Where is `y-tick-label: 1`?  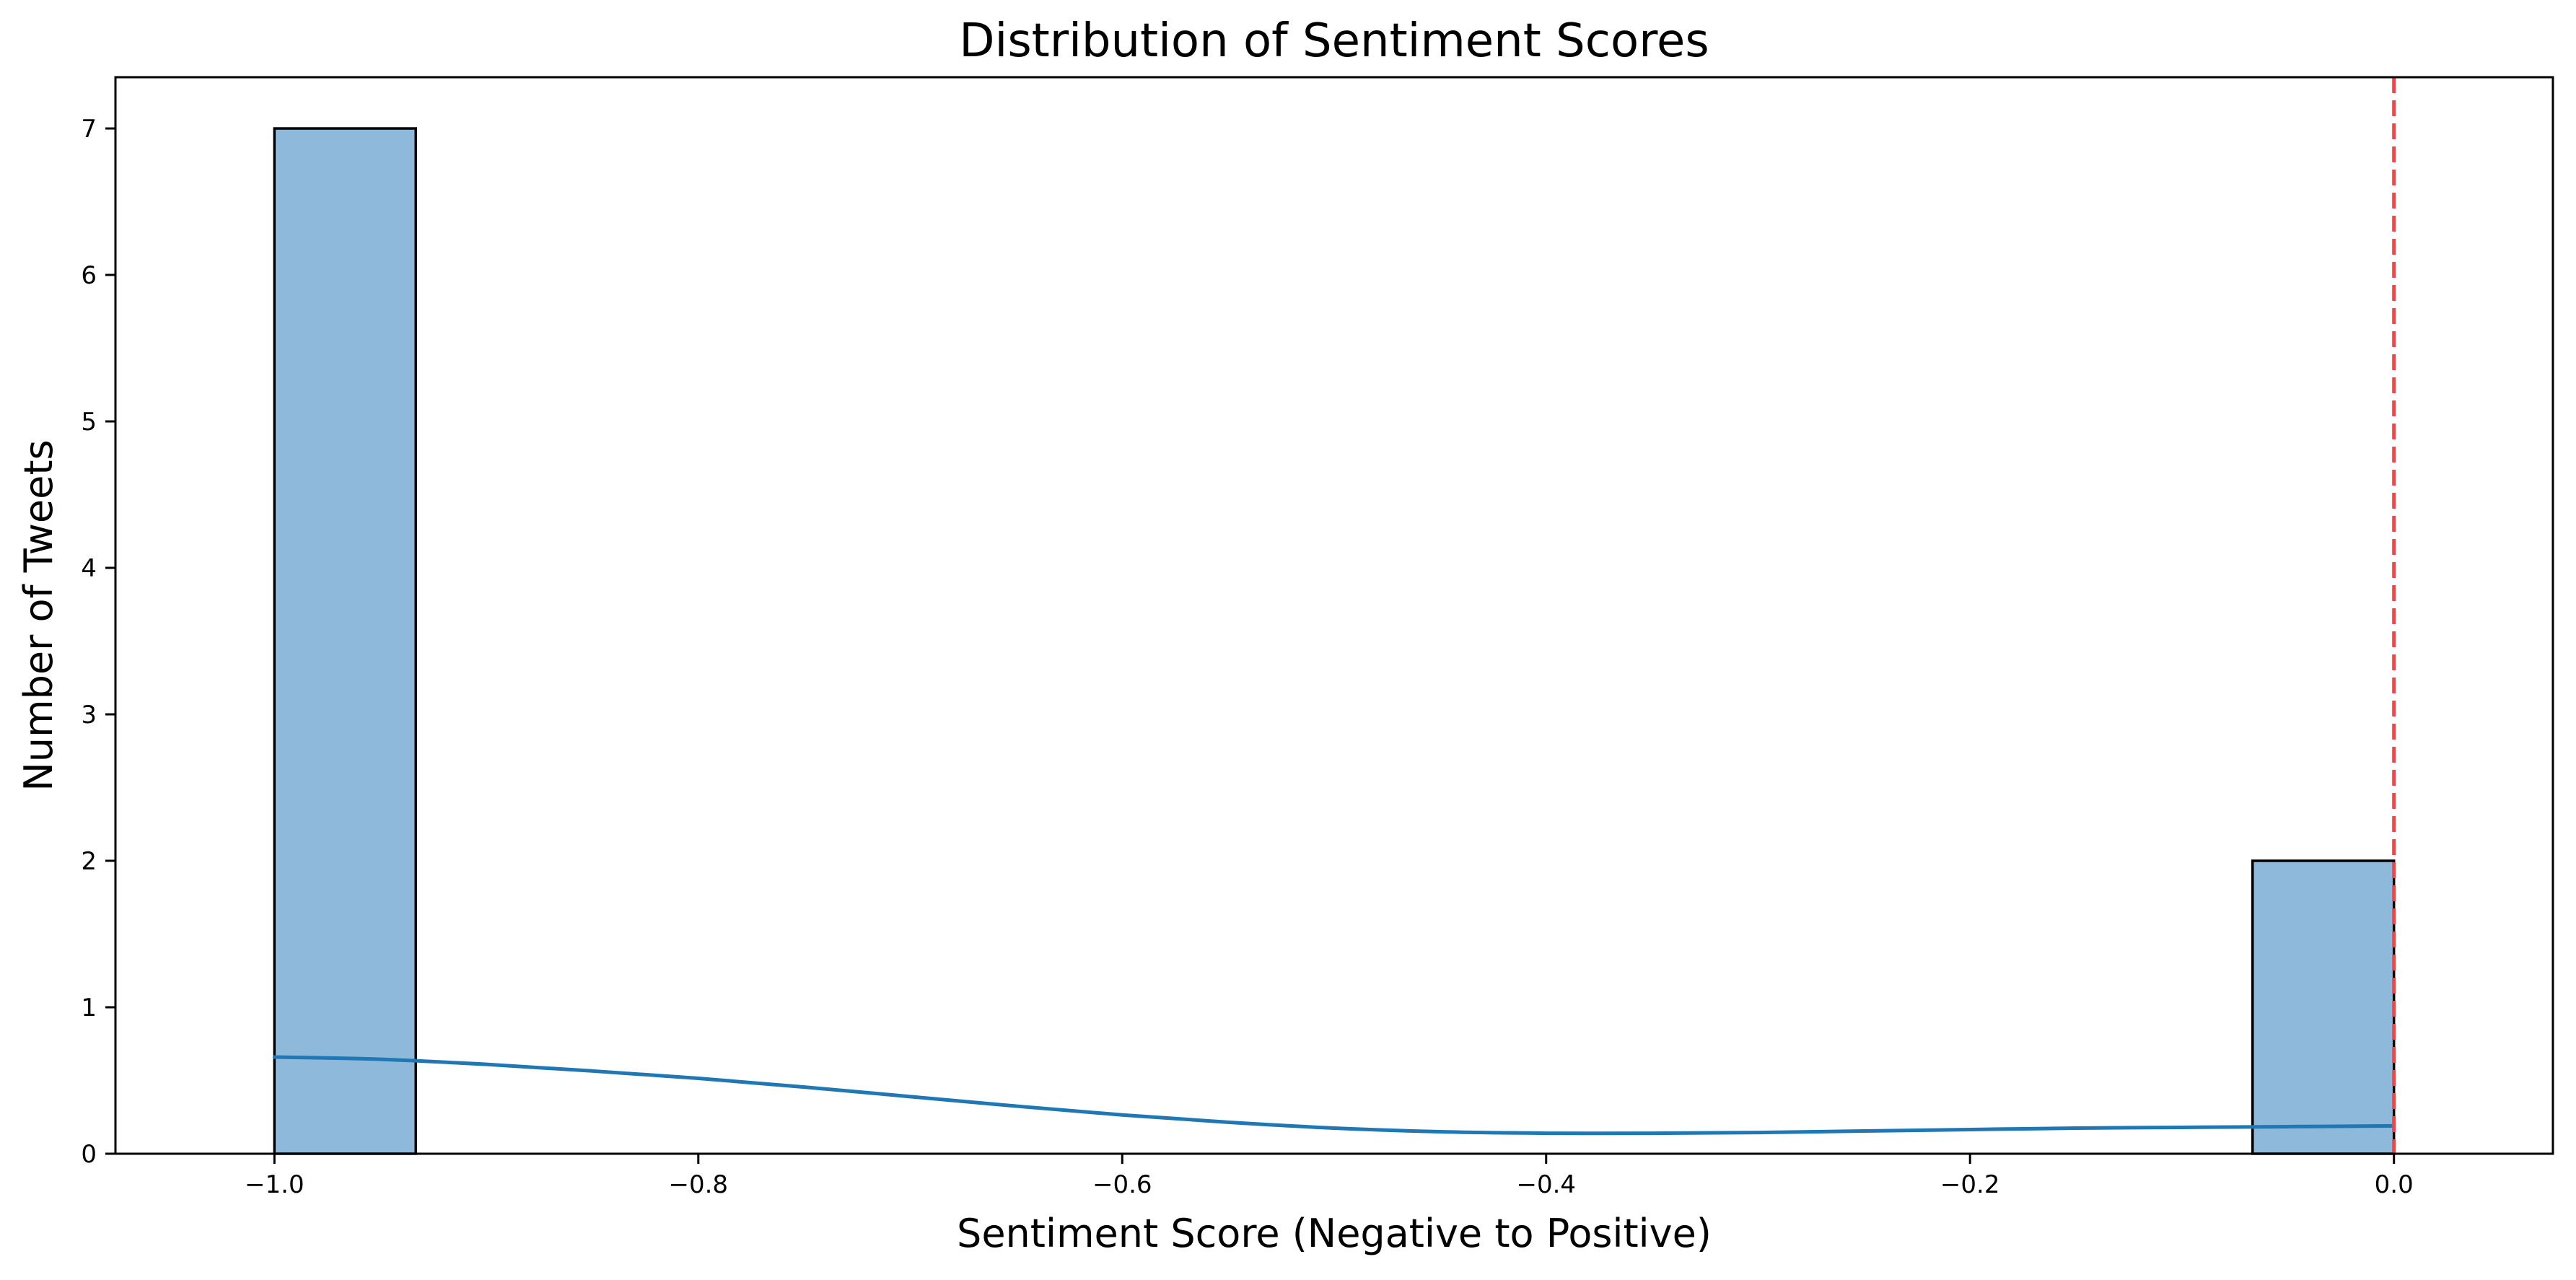 y-tick-label: 1 is located at coordinates (89, 1008).